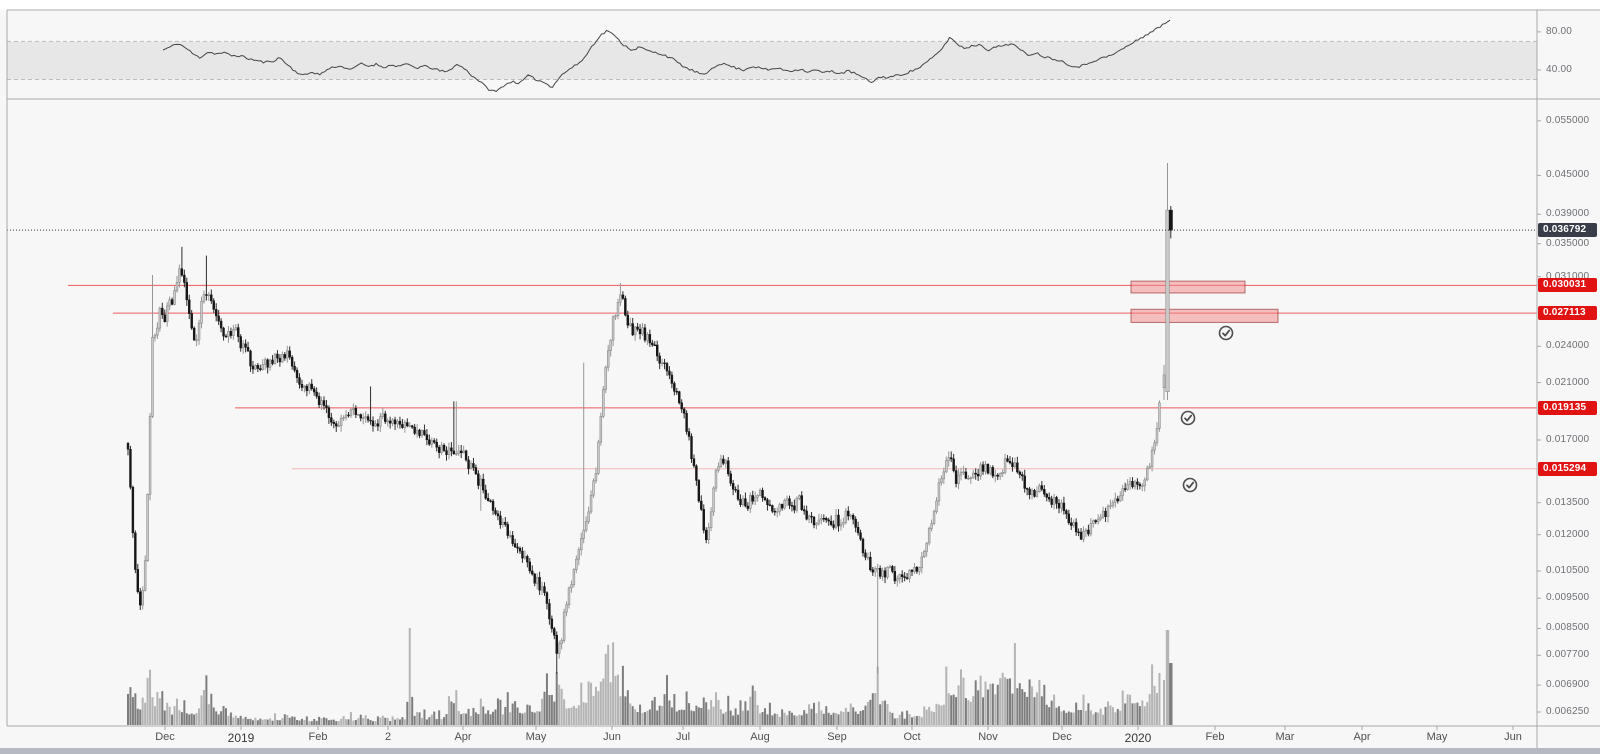  I want to click on price-level-badge: 0.019135, so click(1567, 407).